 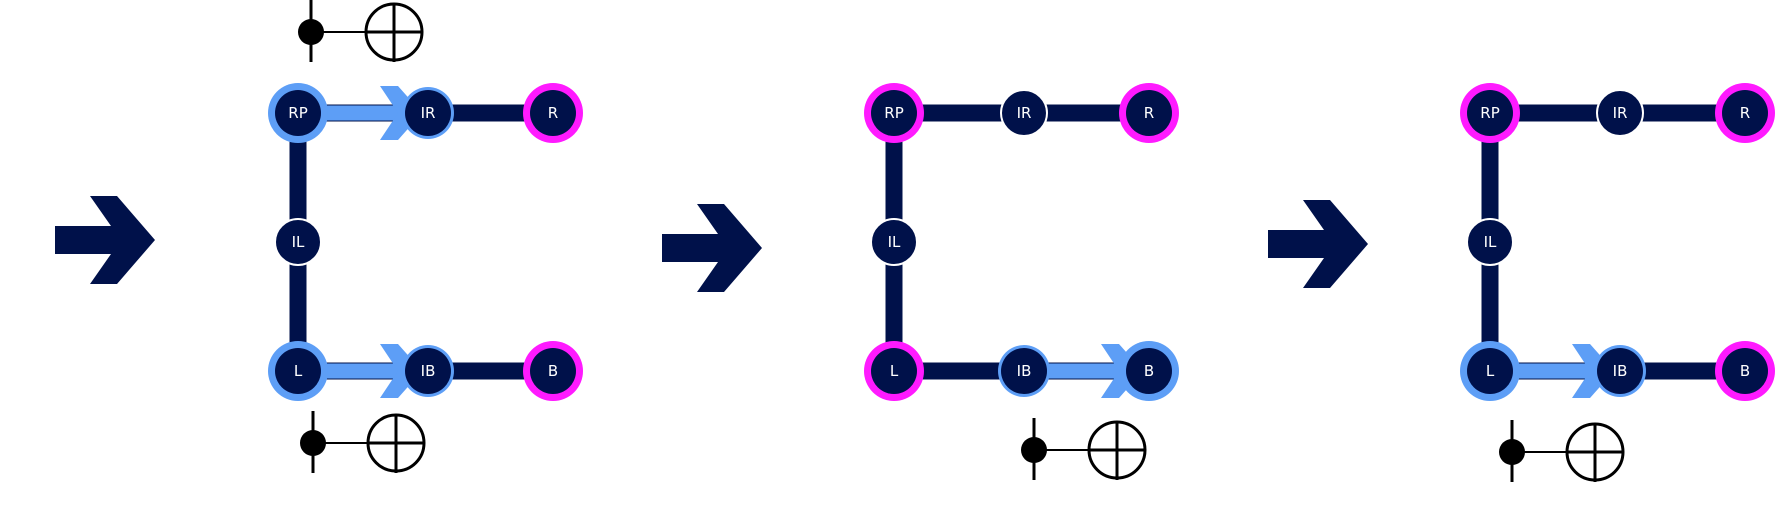 What do you see at coordinates (1084, 449) in the screenshot?
I see `cnot-gate-bottom-right` at bounding box center [1084, 449].